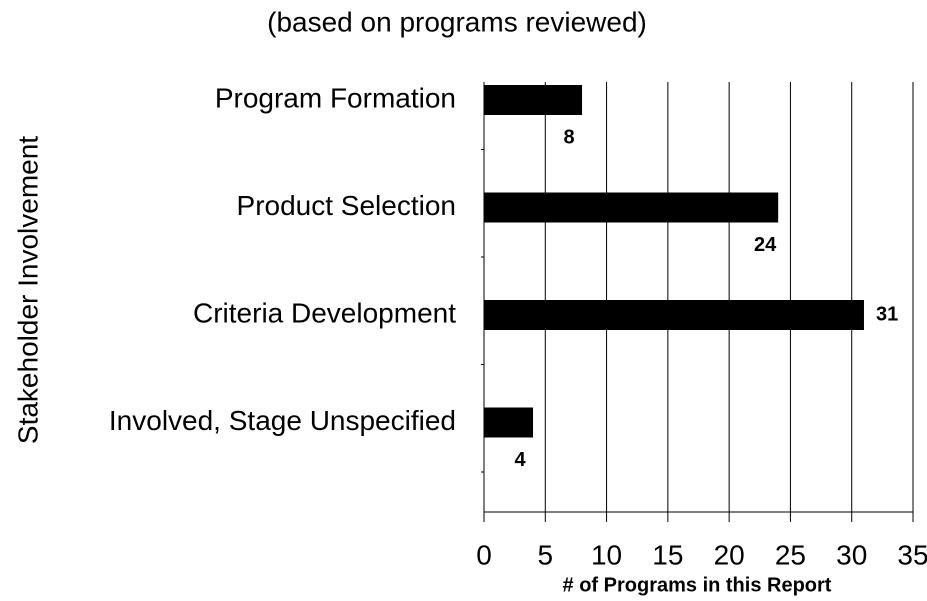  Describe the element at coordinates (912, 554) in the screenshot. I see `x-tick-label: 35` at that location.